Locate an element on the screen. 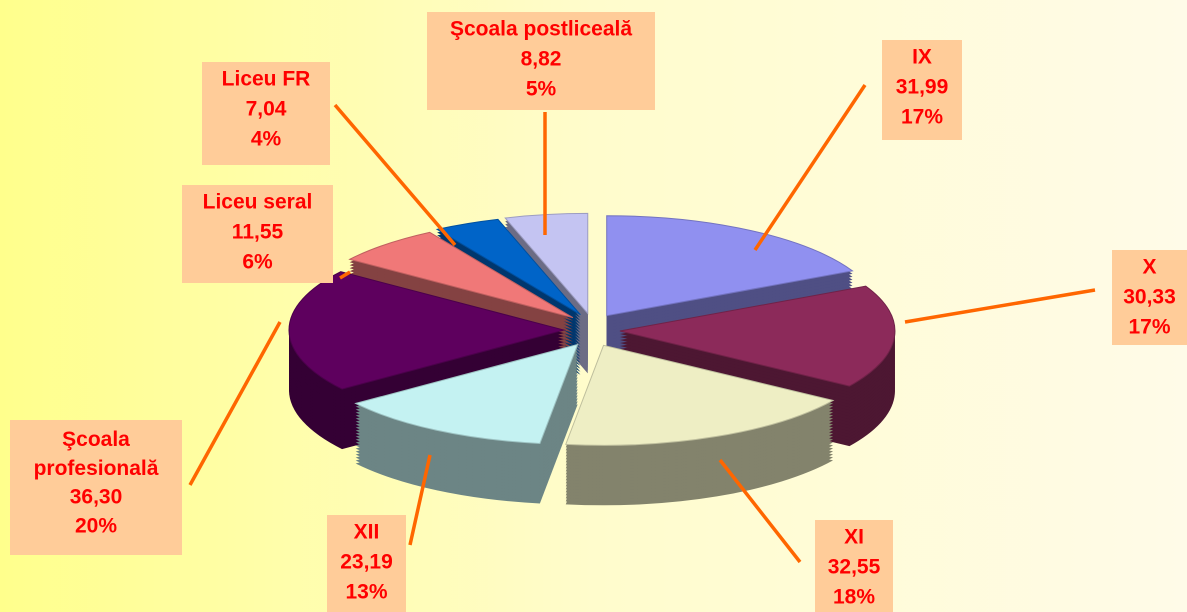 Image resolution: width=1187 pixels, height=612 pixels. category-label-line: Şcoala is located at coordinates (96, 439).